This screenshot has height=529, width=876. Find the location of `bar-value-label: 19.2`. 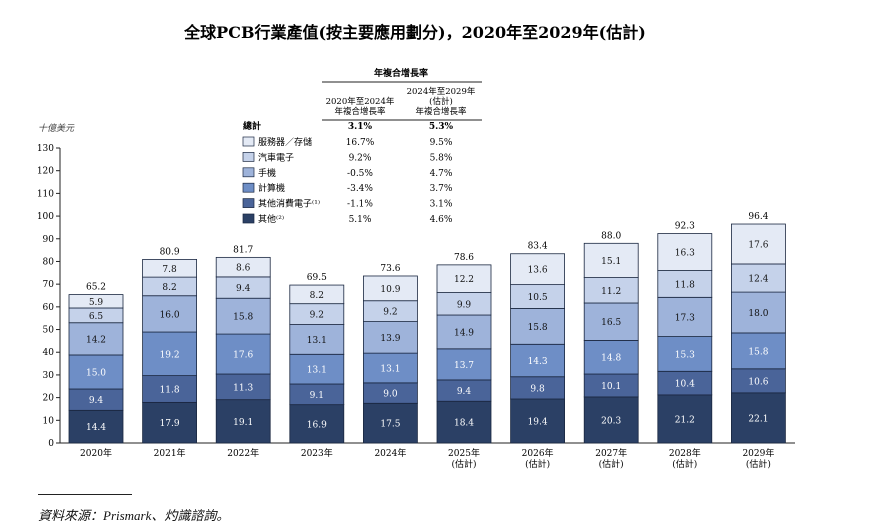

bar-value-label: 19.2 is located at coordinates (170, 355).